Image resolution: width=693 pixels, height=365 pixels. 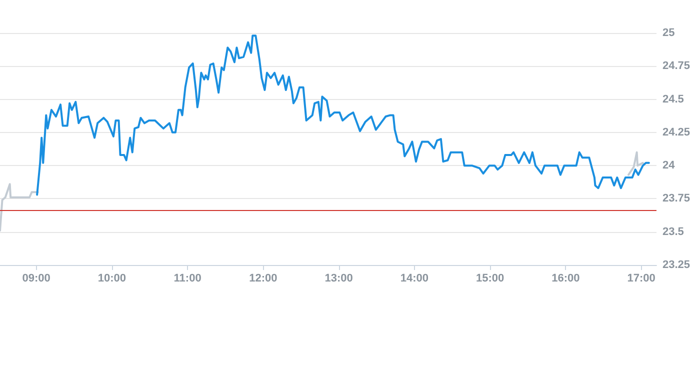 I want to click on y-tick-label: 25, so click(x=668, y=33).